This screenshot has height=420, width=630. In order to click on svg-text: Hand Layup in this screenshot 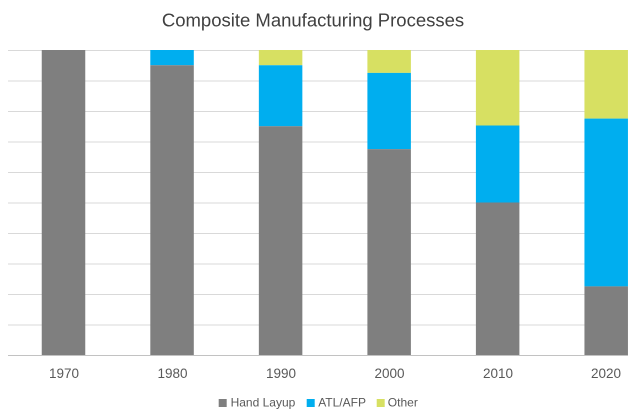, I will do `click(263, 403)`.